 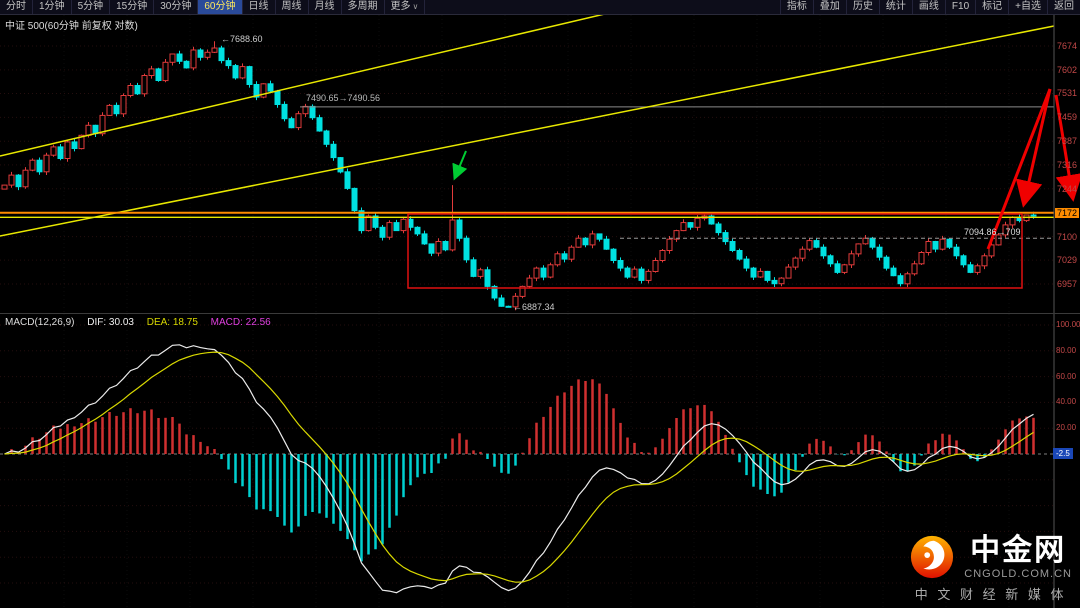 What do you see at coordinates (132, 7) in the screenshot?
I see `timeframe-15分钟: 15分钟` at bounding box center [132, 7].